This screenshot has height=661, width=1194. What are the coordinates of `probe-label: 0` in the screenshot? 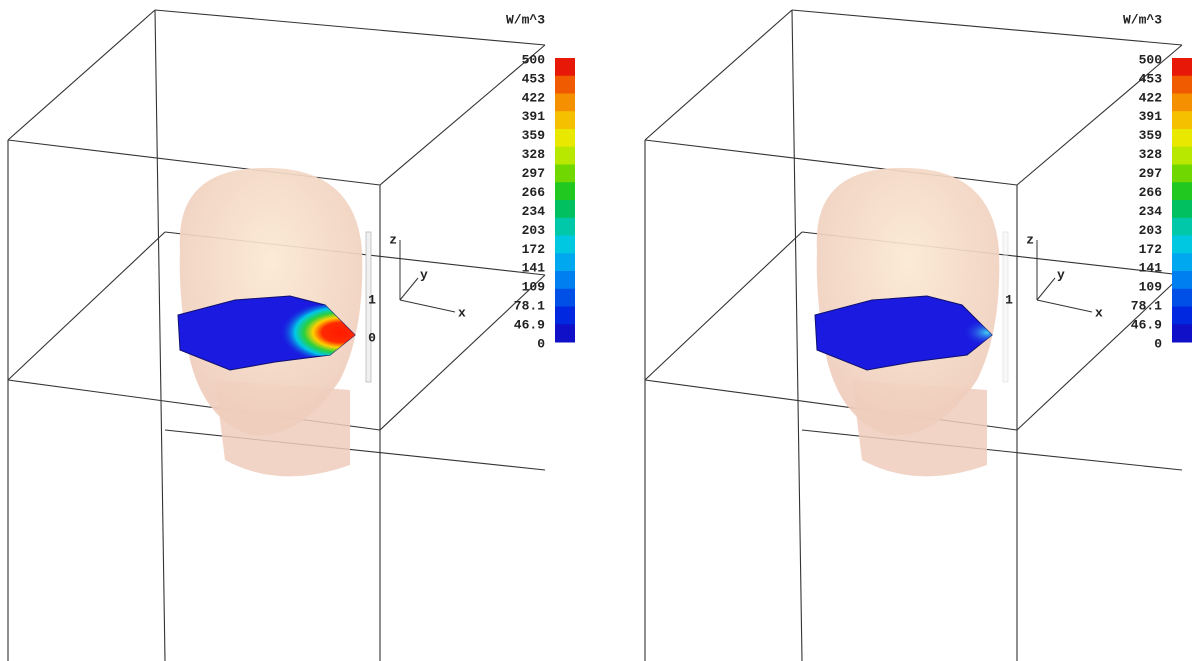 It's located at (372, 337).